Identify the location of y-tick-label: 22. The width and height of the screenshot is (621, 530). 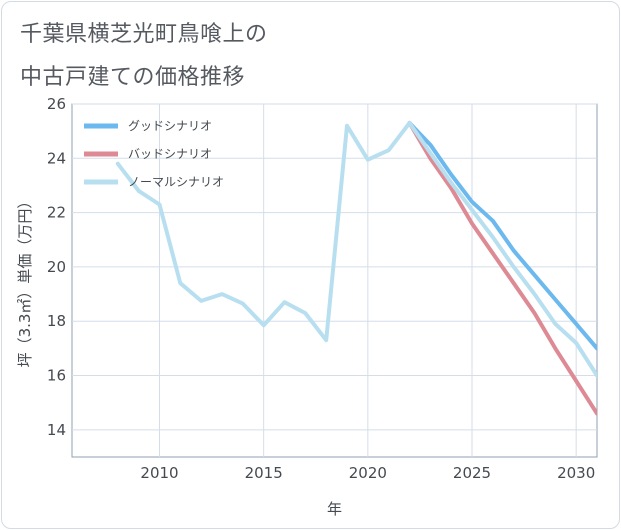
(56, 213).